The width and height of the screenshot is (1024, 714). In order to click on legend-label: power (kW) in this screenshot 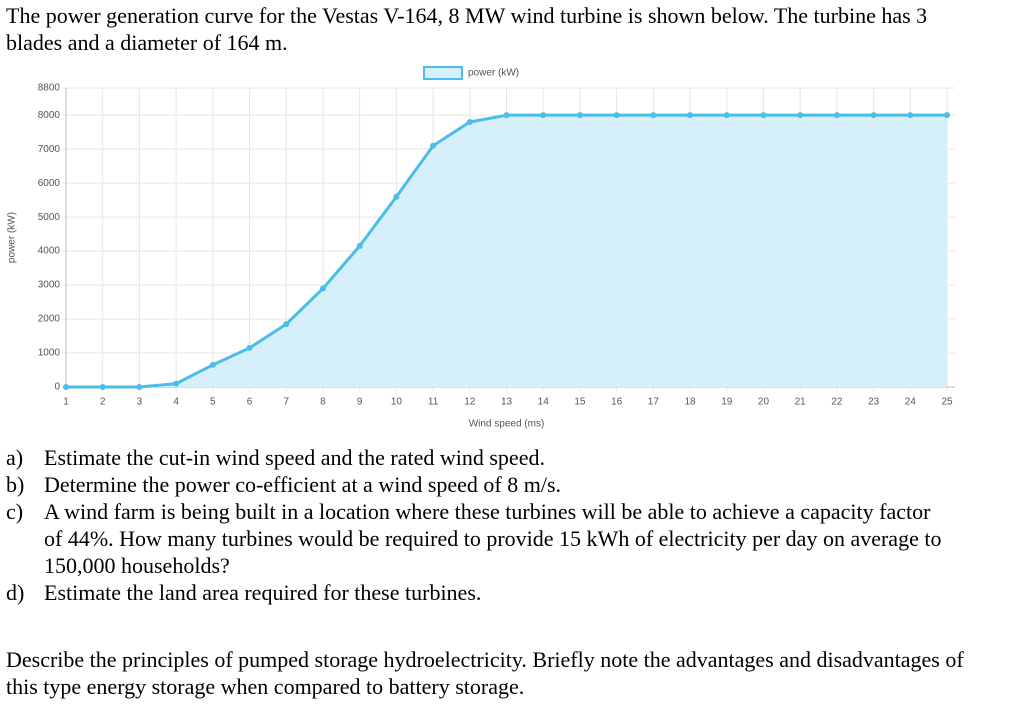, I will do `click(493, 73)`.